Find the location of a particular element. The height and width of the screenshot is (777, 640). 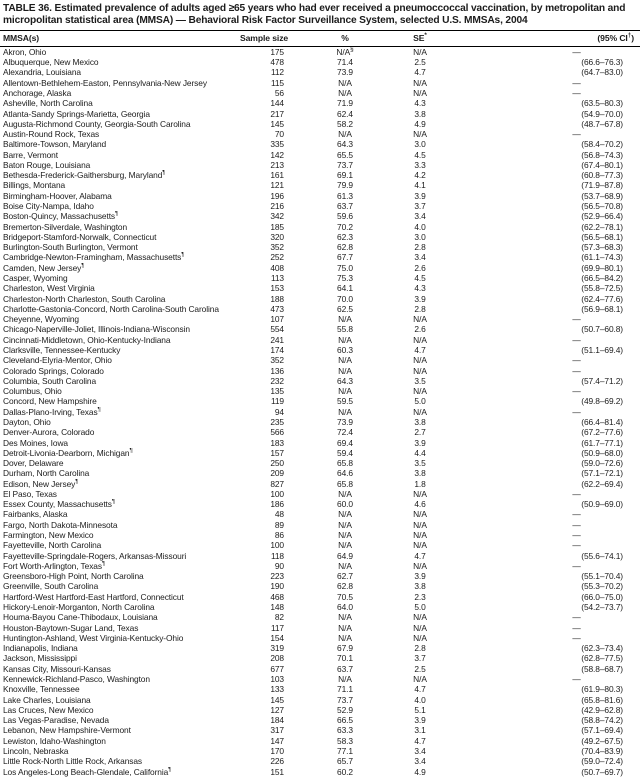

percent-cell: 79.9 is located at coordinates (345, 185).